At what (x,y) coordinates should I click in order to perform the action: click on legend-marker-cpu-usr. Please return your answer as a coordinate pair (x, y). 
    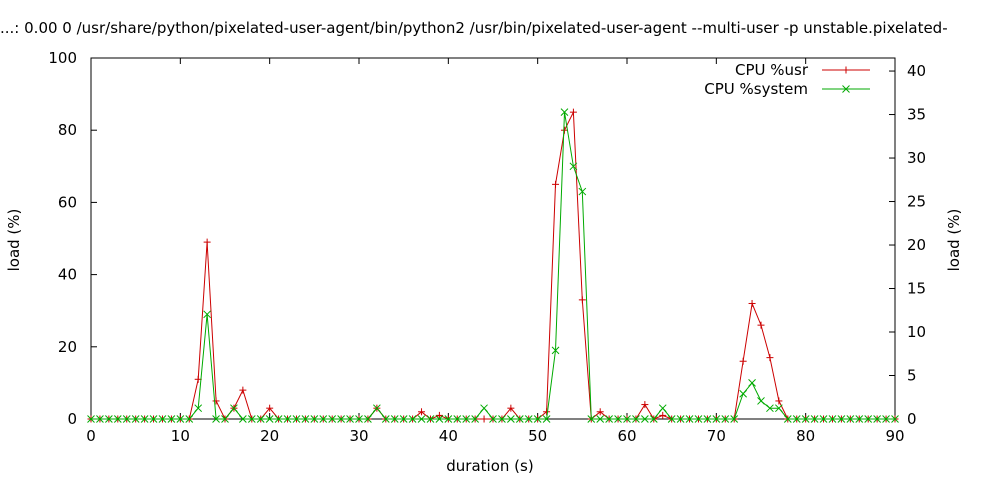
    Looking at the image, I should click on (846, 70).